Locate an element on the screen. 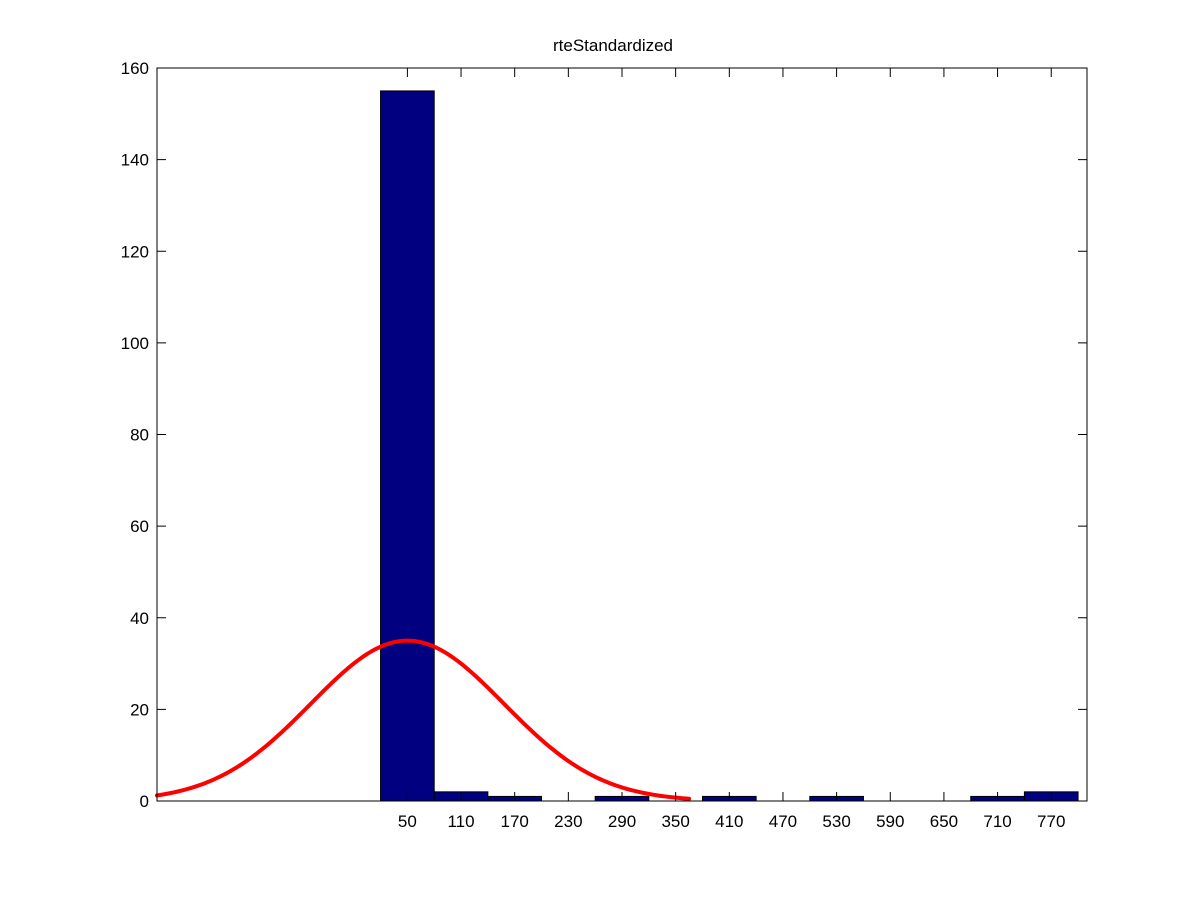 This screenshot has width=1201, height=900. x-tick-label: 650 is located at coordinates (944, 821).